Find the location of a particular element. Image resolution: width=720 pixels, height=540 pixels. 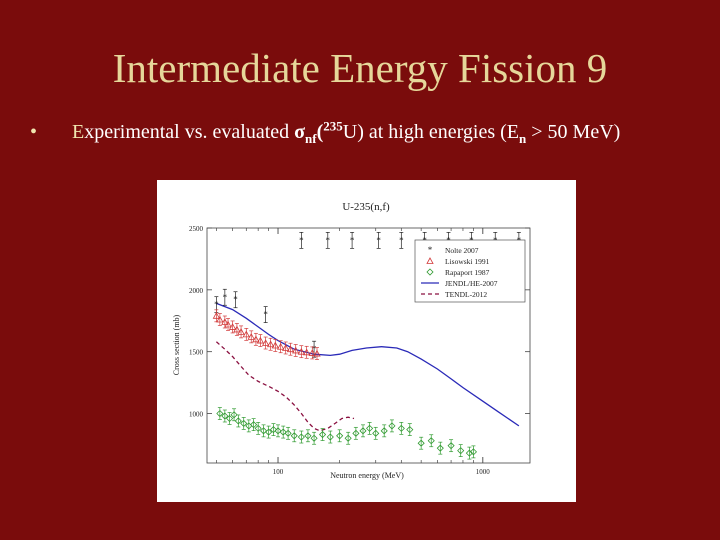

y-tick-label: 1500 is located at coordinates (196, 353).